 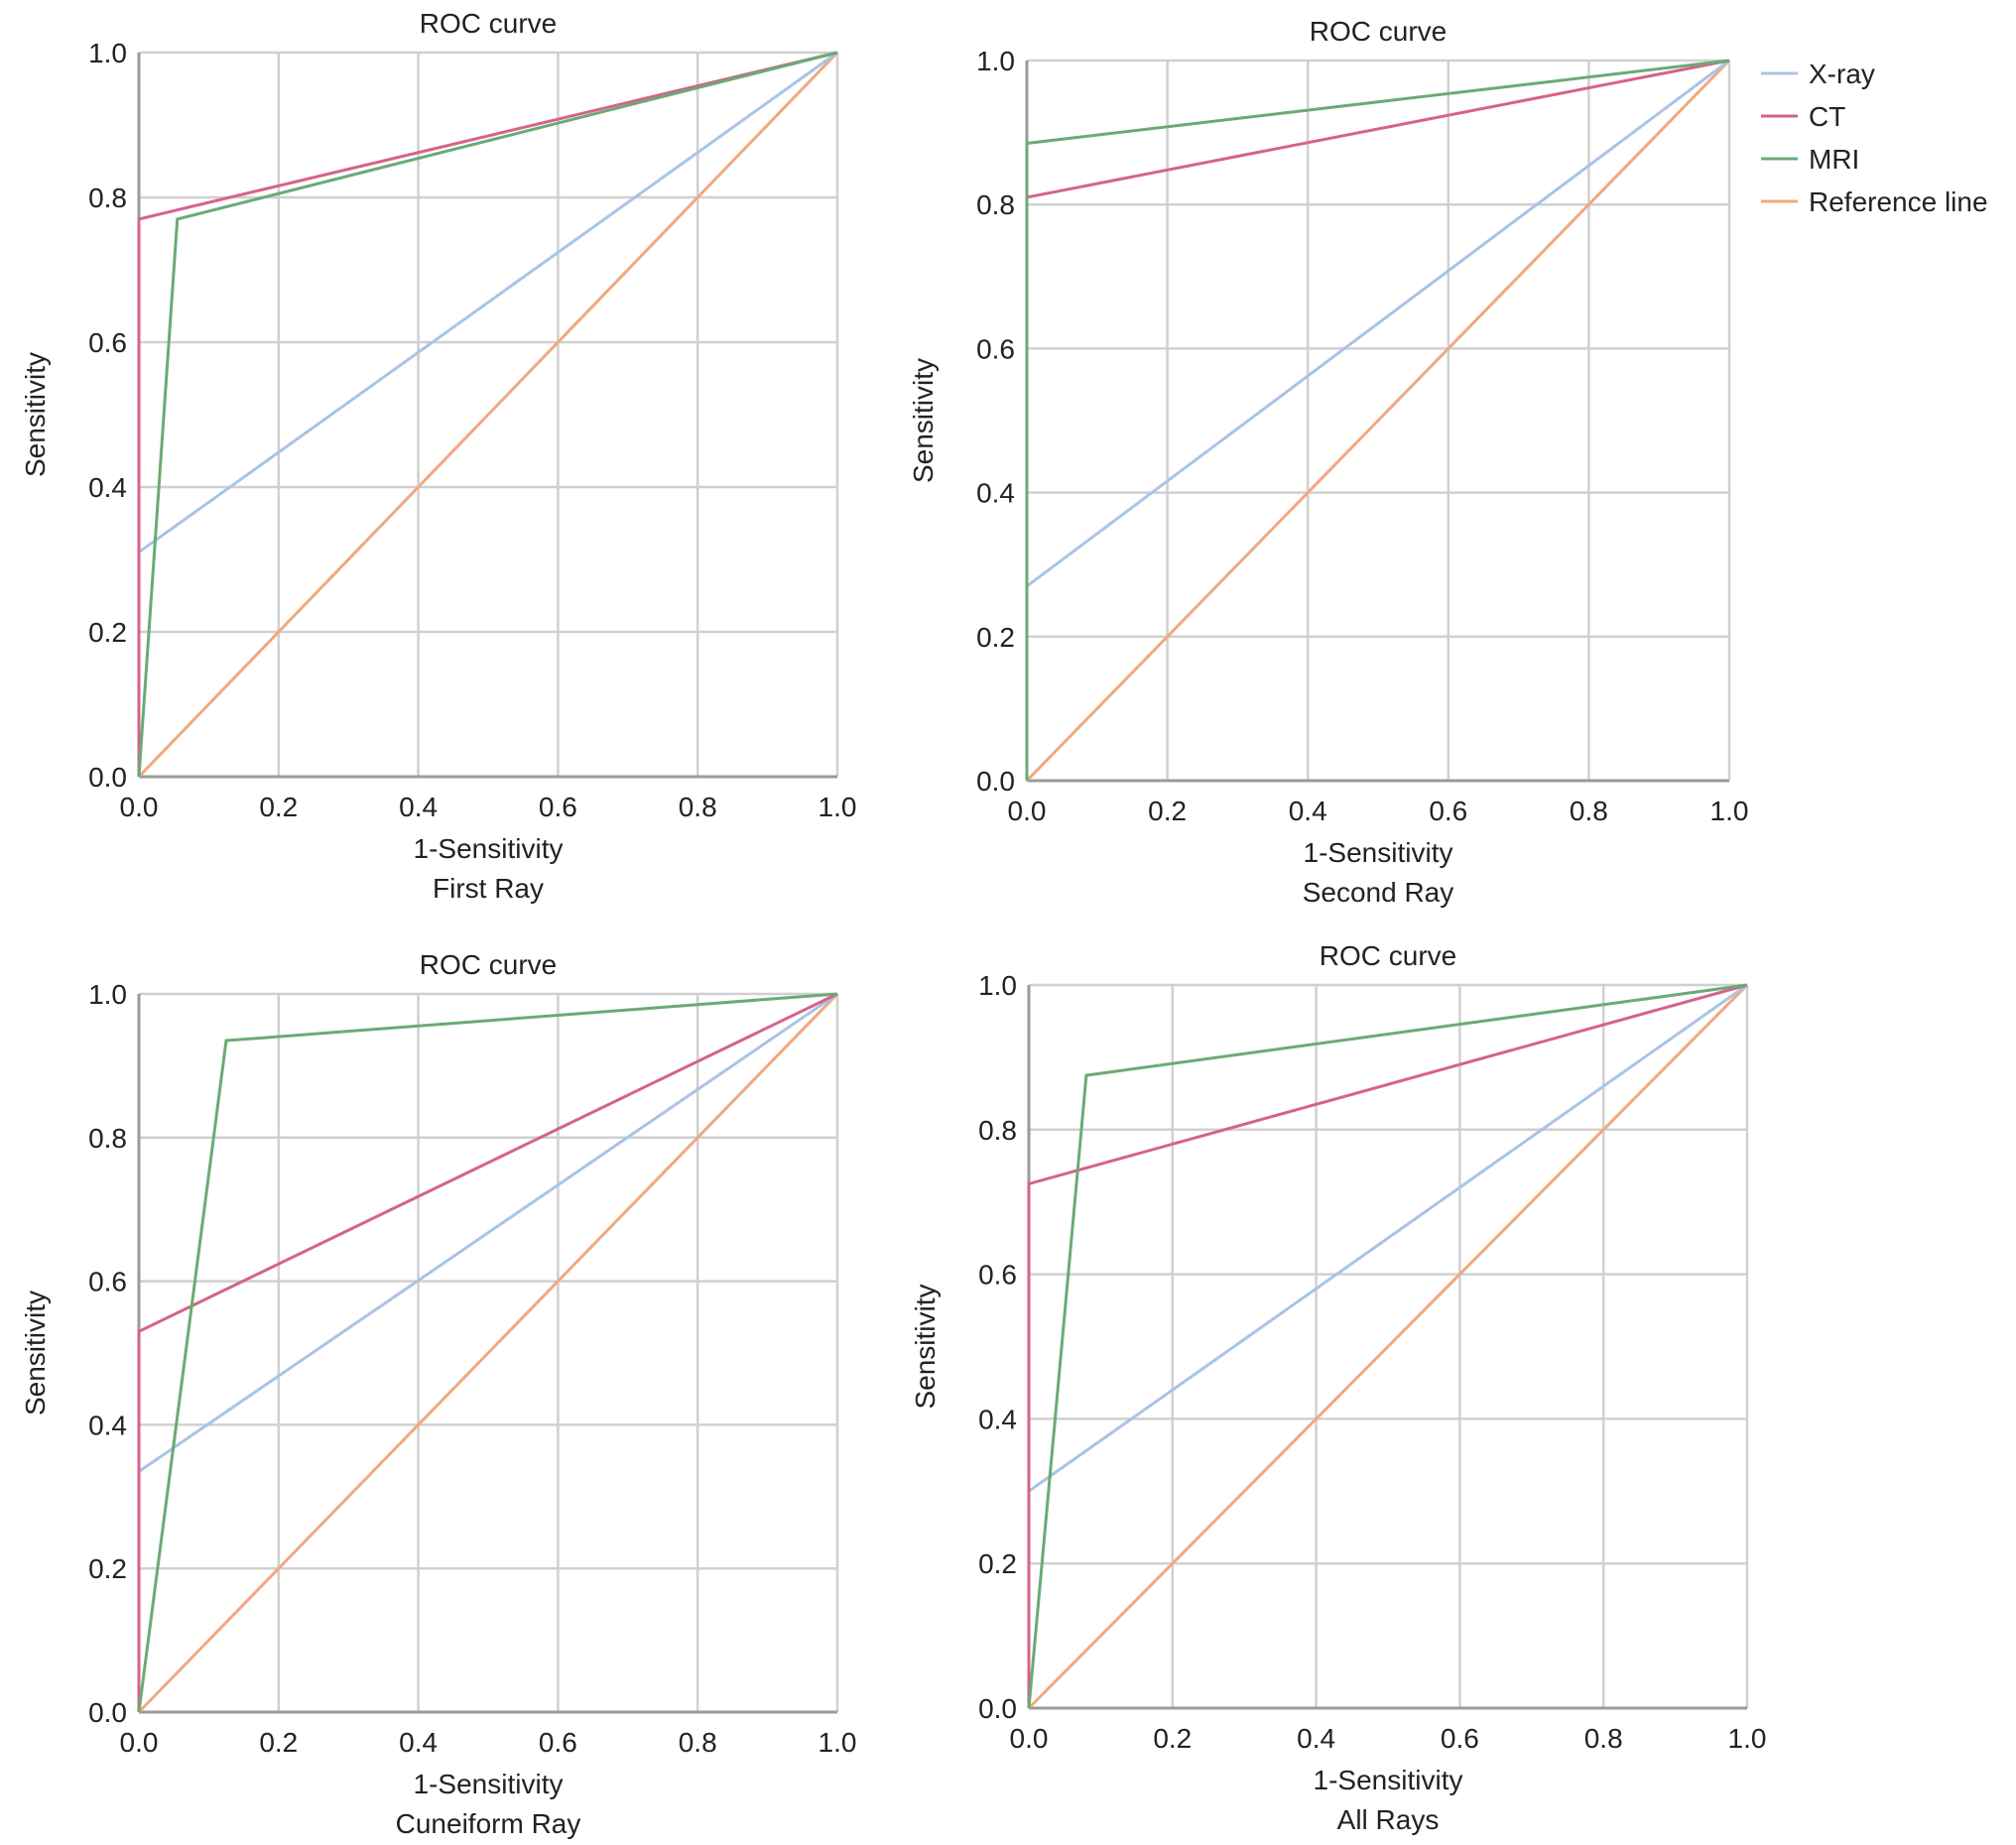 I want to click on legend-label: X-ray, so click(x=1842, y=74).